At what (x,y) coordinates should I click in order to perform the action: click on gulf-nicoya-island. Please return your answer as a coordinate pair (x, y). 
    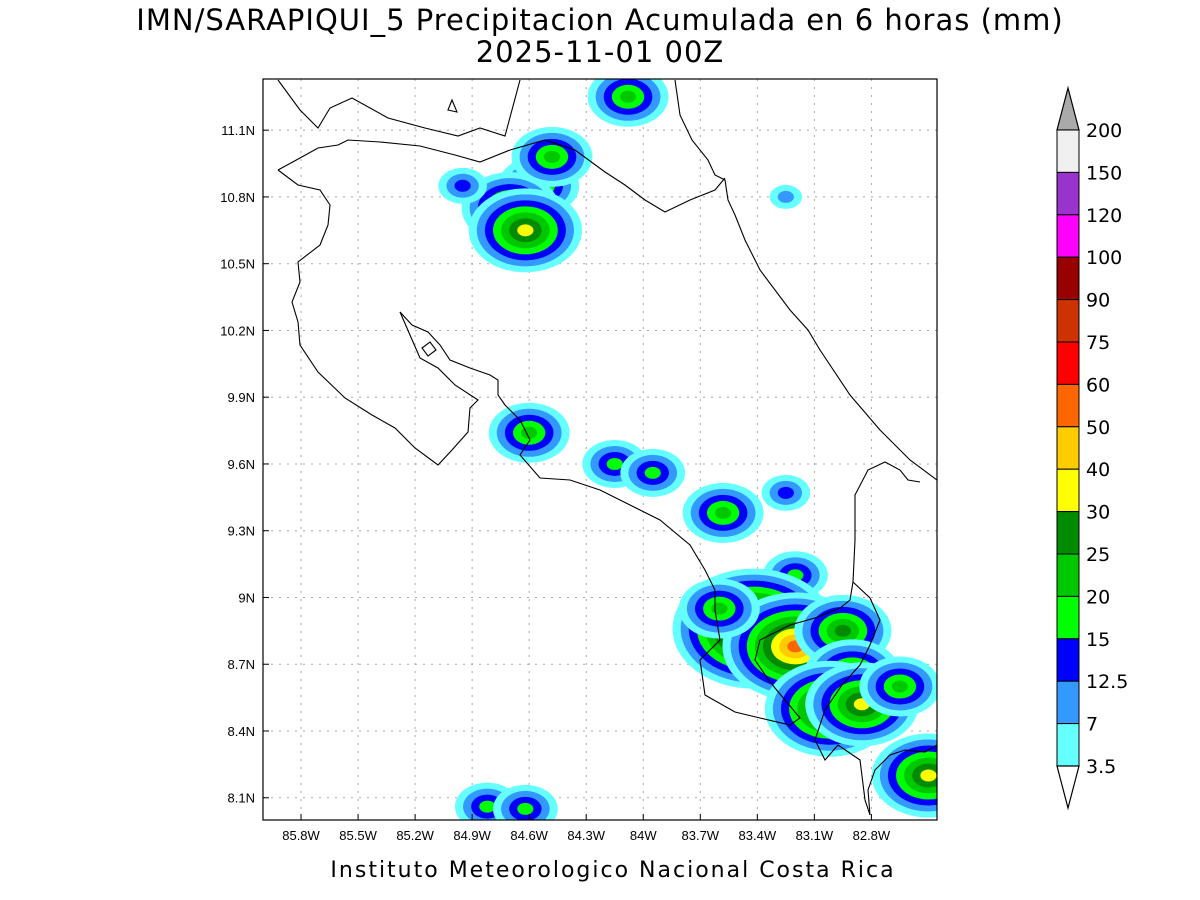
    Looking at the image, I should click on (429, 349).